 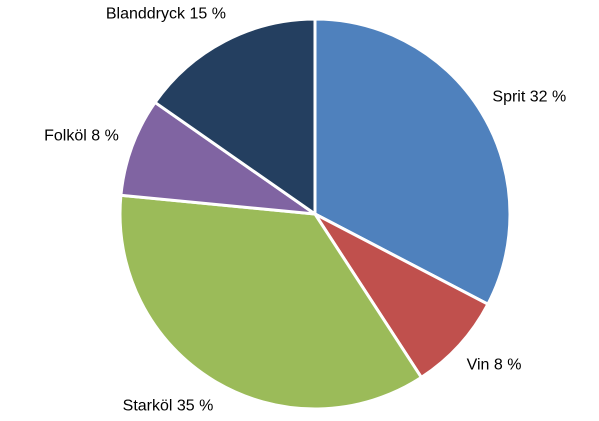 I want to click on data-label: Blanddryck 15 %, so click(x=166, y=14).